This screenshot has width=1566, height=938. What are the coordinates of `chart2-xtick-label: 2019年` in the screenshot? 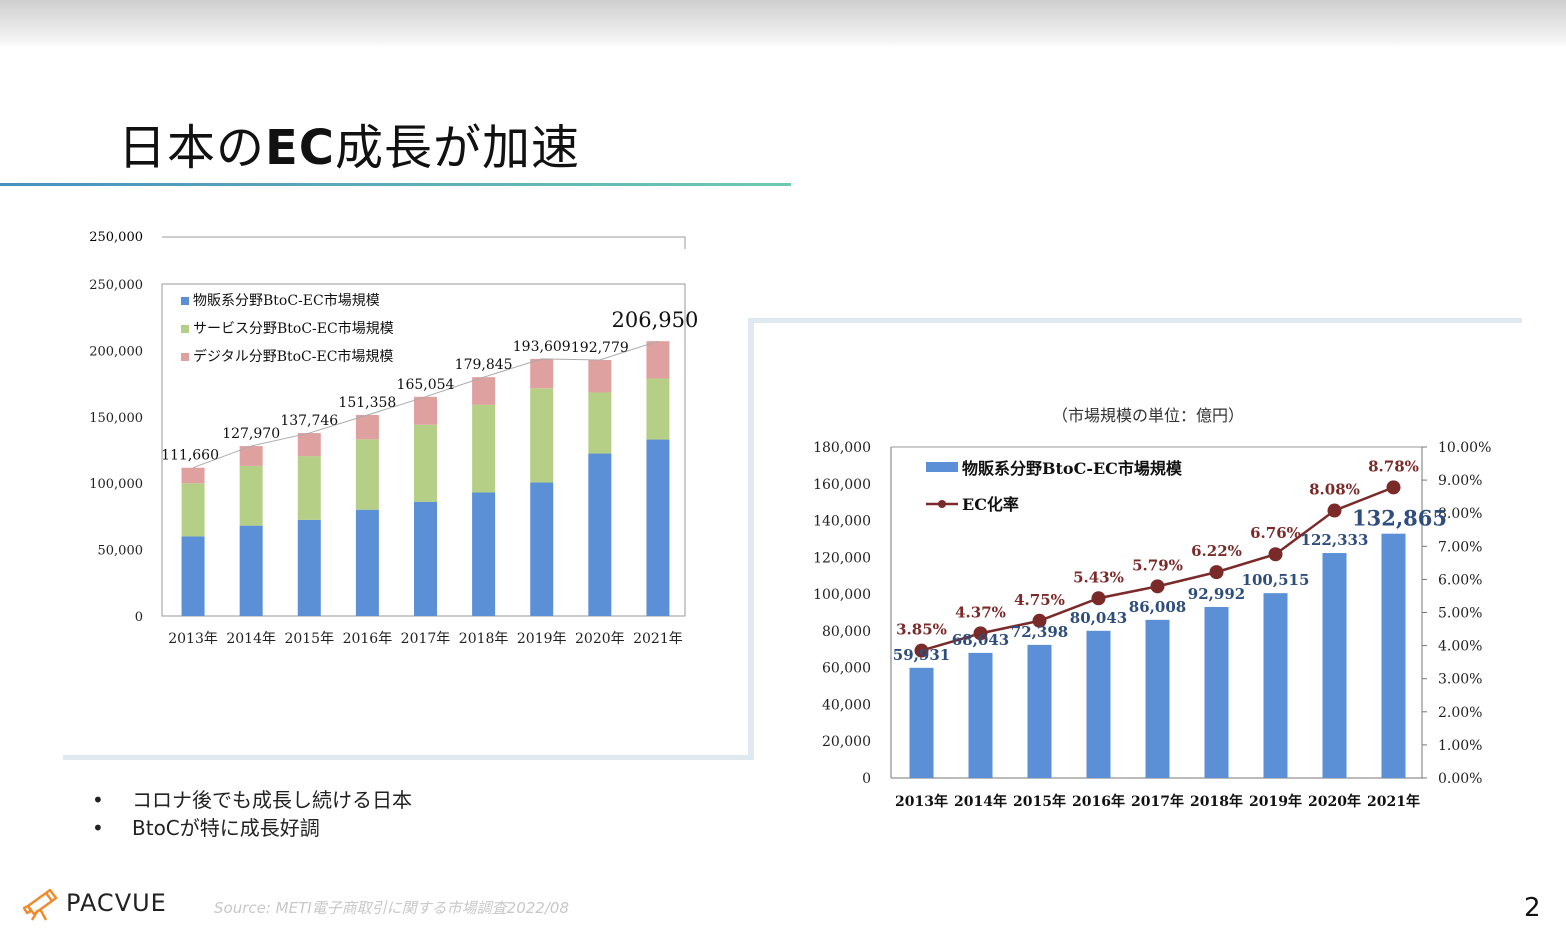 It's located at (1275, 801).